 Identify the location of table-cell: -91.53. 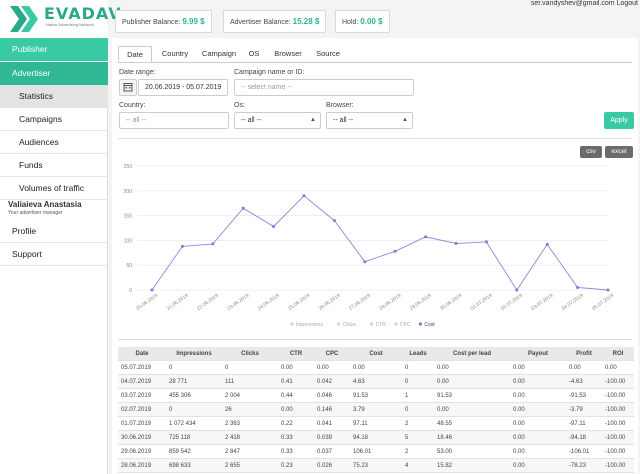
(578, 396).